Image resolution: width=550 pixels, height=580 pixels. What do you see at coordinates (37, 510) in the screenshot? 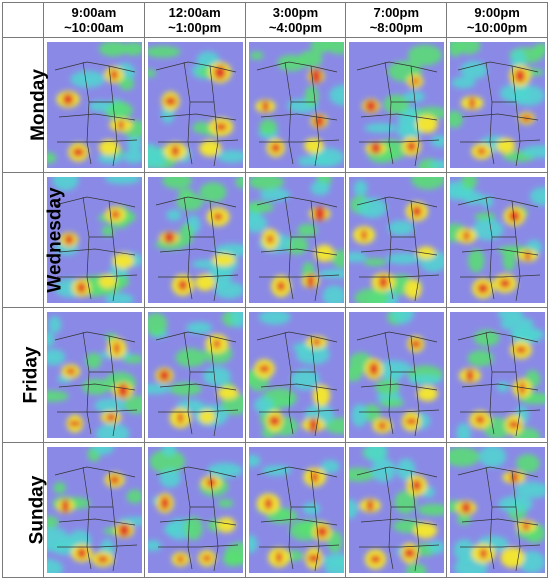
I see `row-label: Sunday` at bounding box center [37, 510].